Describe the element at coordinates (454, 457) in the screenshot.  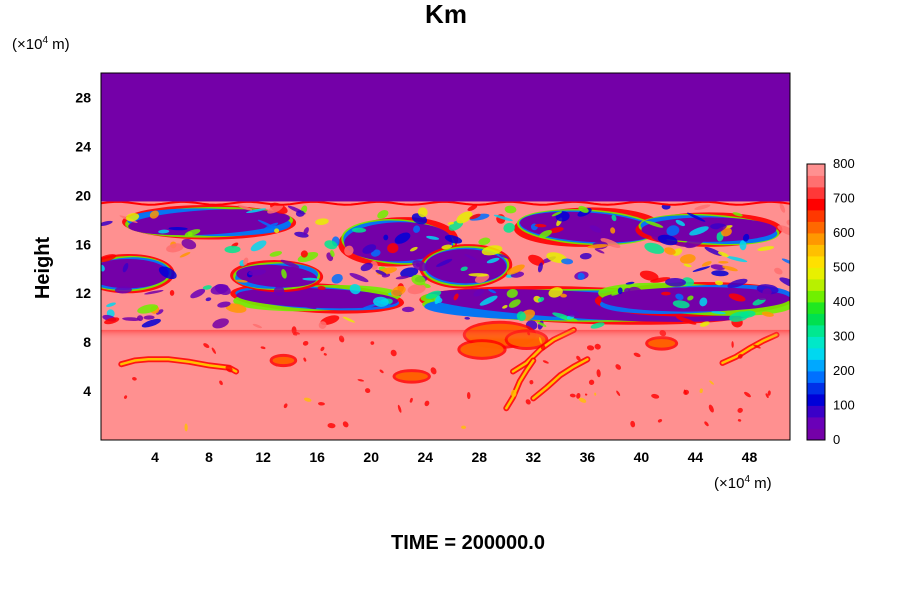
I see `x-axis-ticks: 4 8 12 16 20 24 28 32 36 40 44 48` at that location.